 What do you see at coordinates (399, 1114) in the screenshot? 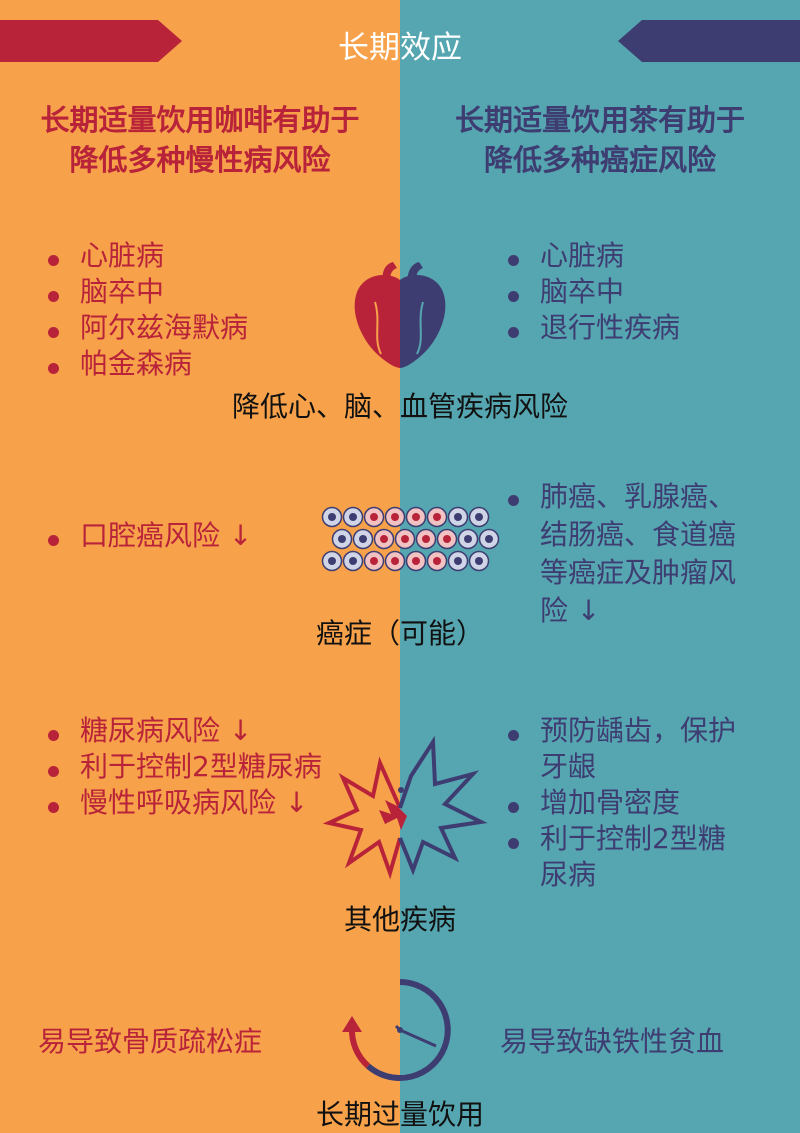
I see `overdose-caption: 长期过量饮用` at bounding box center [399, 1114].